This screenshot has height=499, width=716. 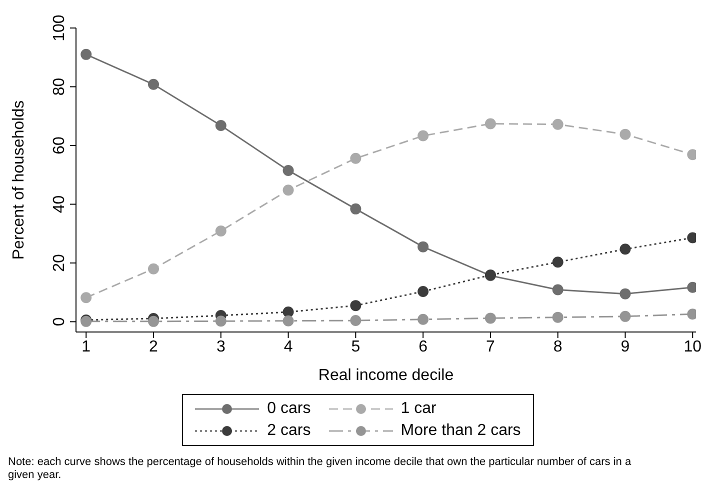 I want to click on x-tick-label: 1, so click(x=86, y=347).